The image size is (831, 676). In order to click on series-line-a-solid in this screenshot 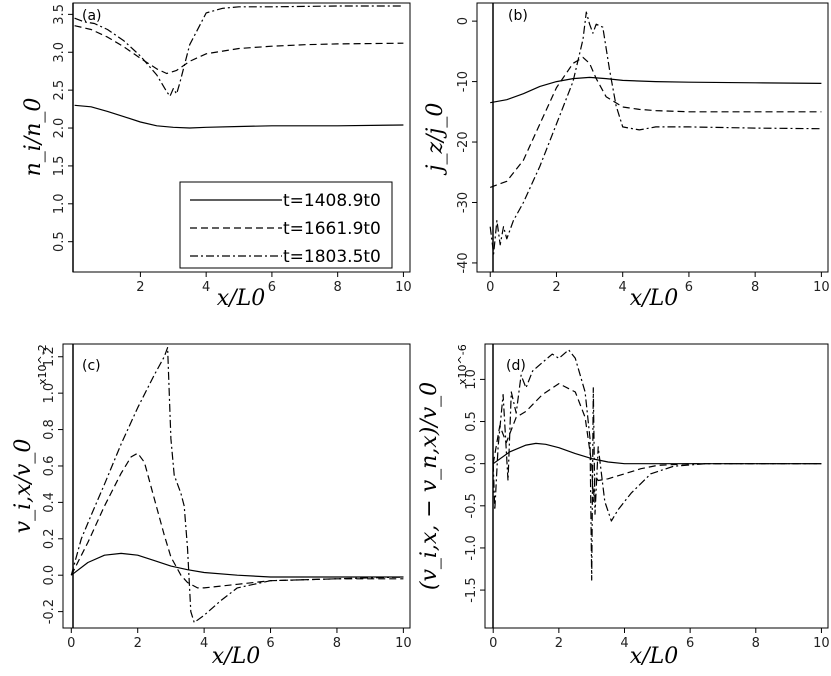, I will do `click(239, 116)`.